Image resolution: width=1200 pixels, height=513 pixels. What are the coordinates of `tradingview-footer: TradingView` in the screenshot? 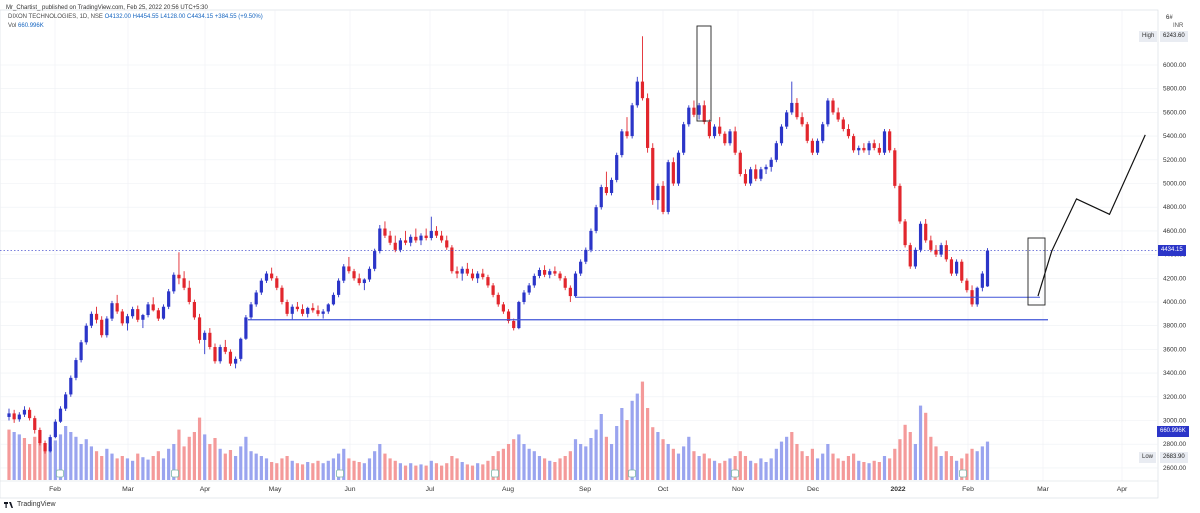 It's located at (30, 504).